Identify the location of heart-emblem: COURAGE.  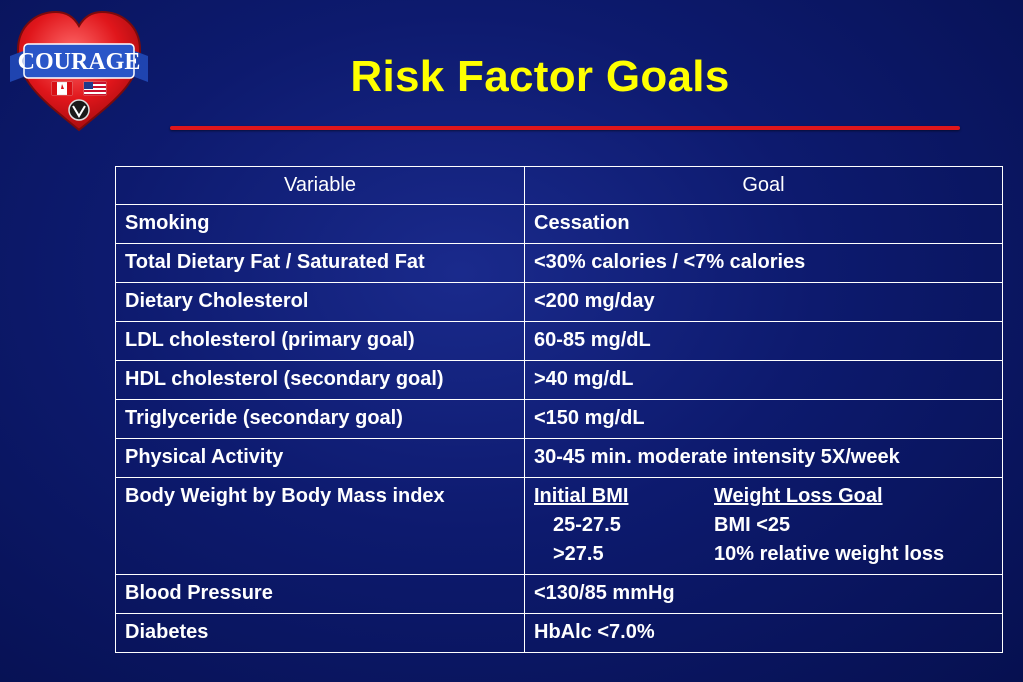
(79, 71).